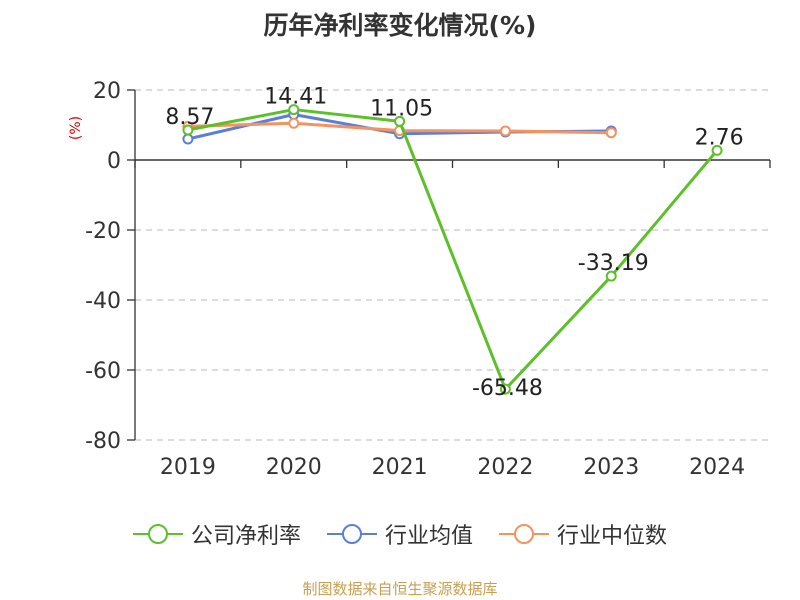 The image size is (800, 600). What do you see at coordinates (189, 117) in the screenshot?
I see `data-label: 8.57` at bounding box center [189, 117].